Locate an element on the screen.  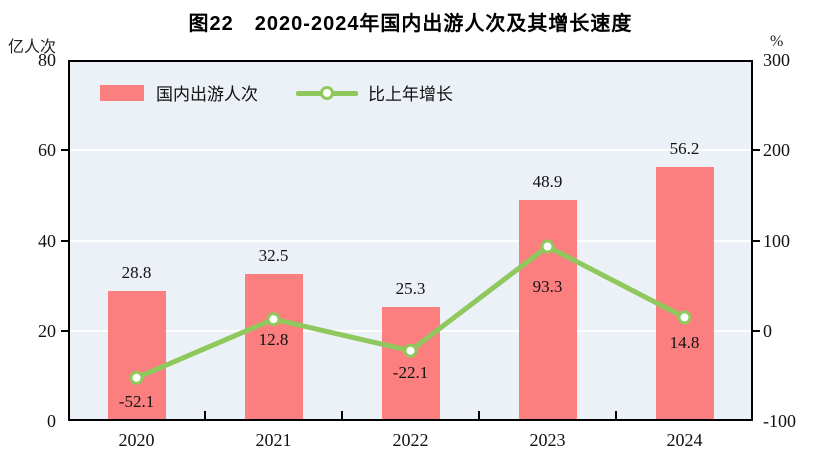
x-axis-tick-label: 2021 is located at coordinates (273, 440).